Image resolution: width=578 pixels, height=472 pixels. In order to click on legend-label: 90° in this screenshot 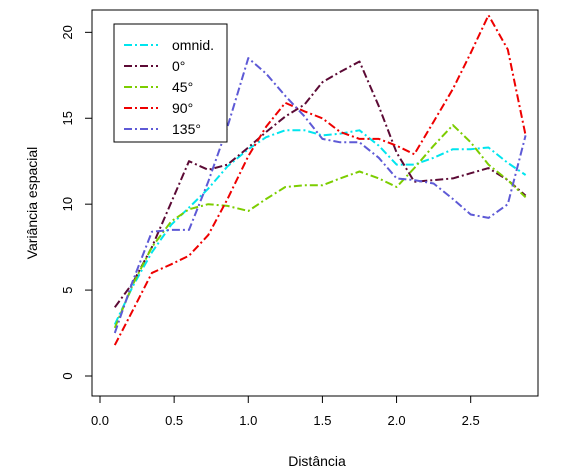, I will do `click(182, 108)`.